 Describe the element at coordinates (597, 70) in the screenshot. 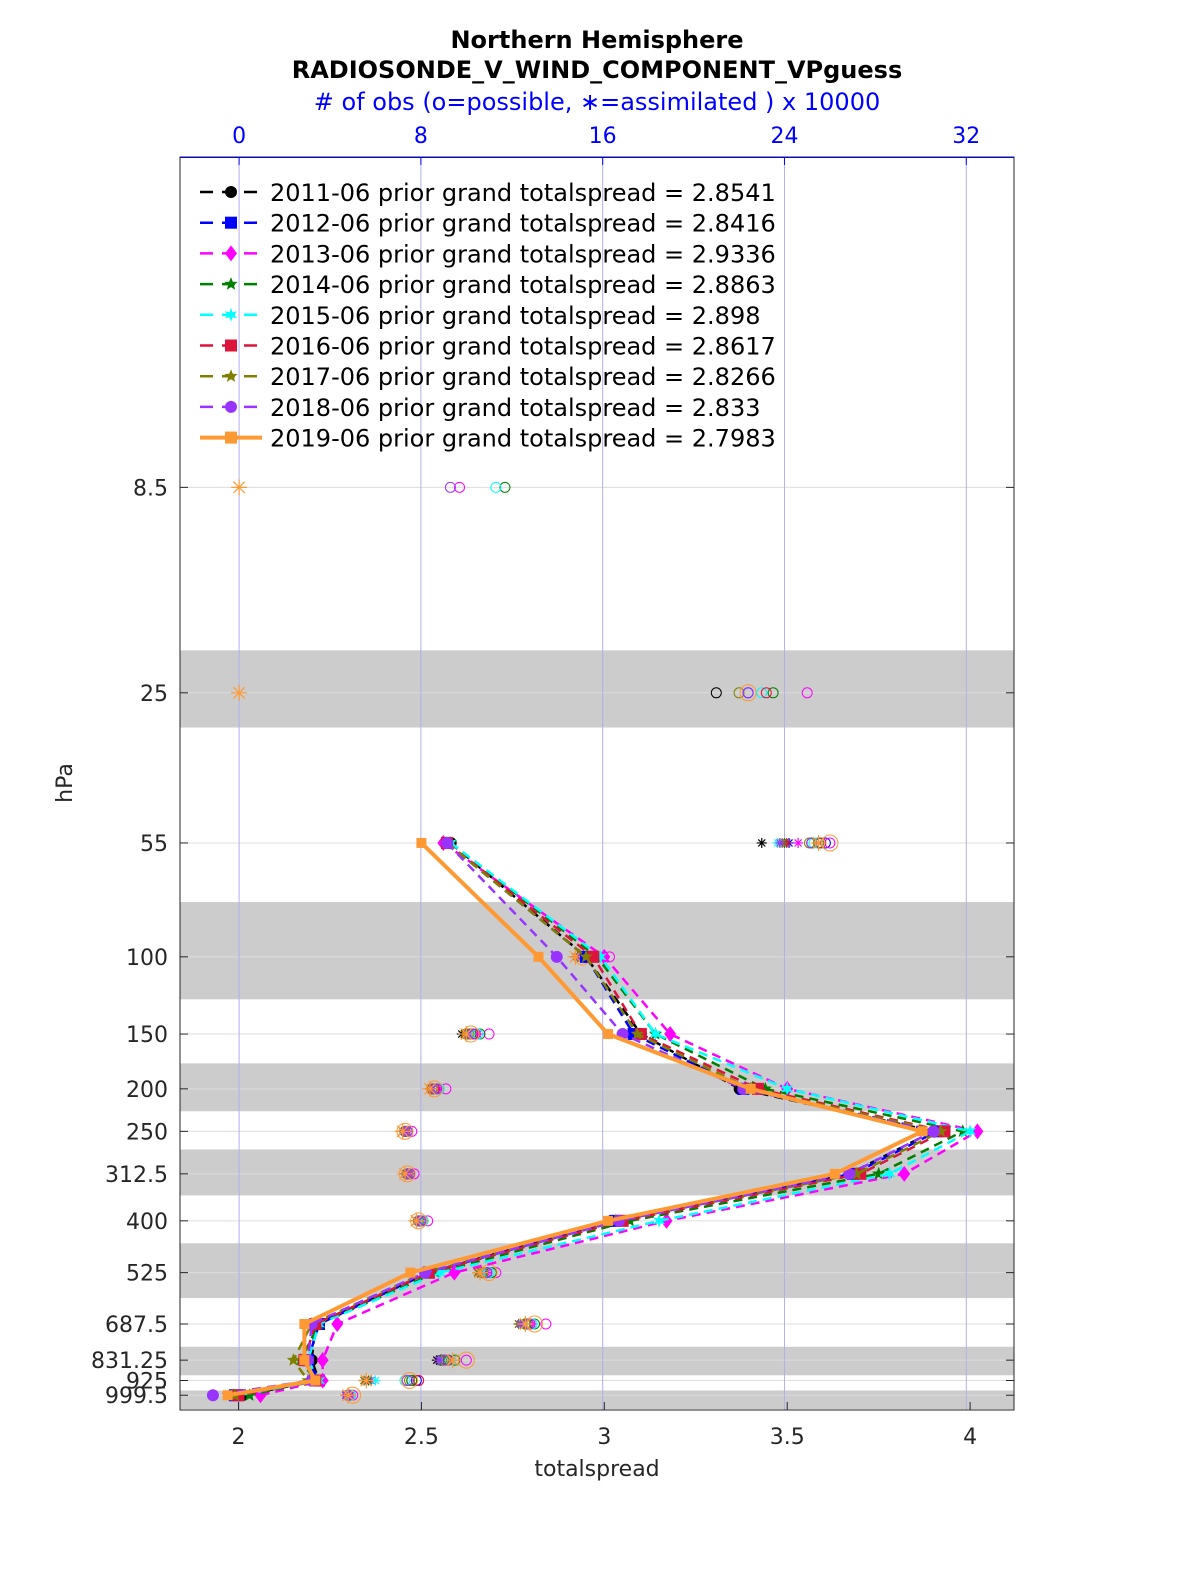

I see `chart-subtitle: RADIOSONDE_V_WIND_COMPONENT_VPguess` at that location.